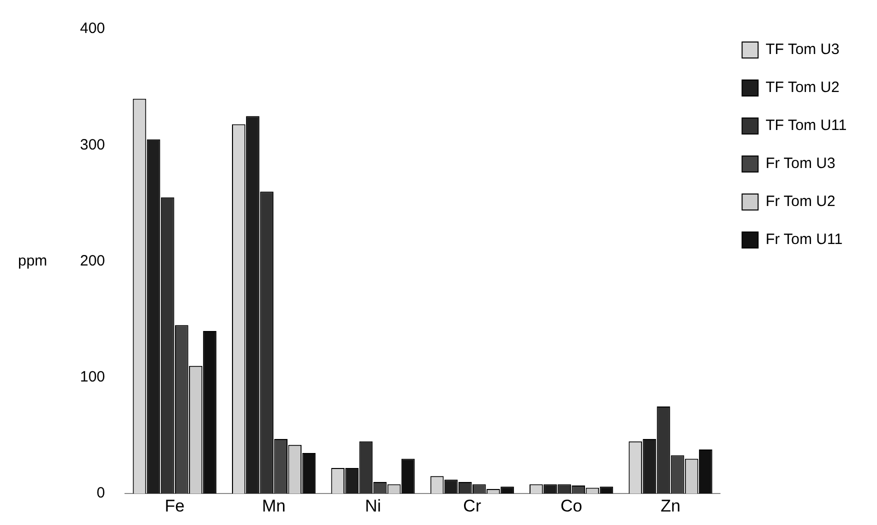 This screenshot has width=877, height=525. I want to click on legend-label: Fr Tom U2, so click(801, 201).